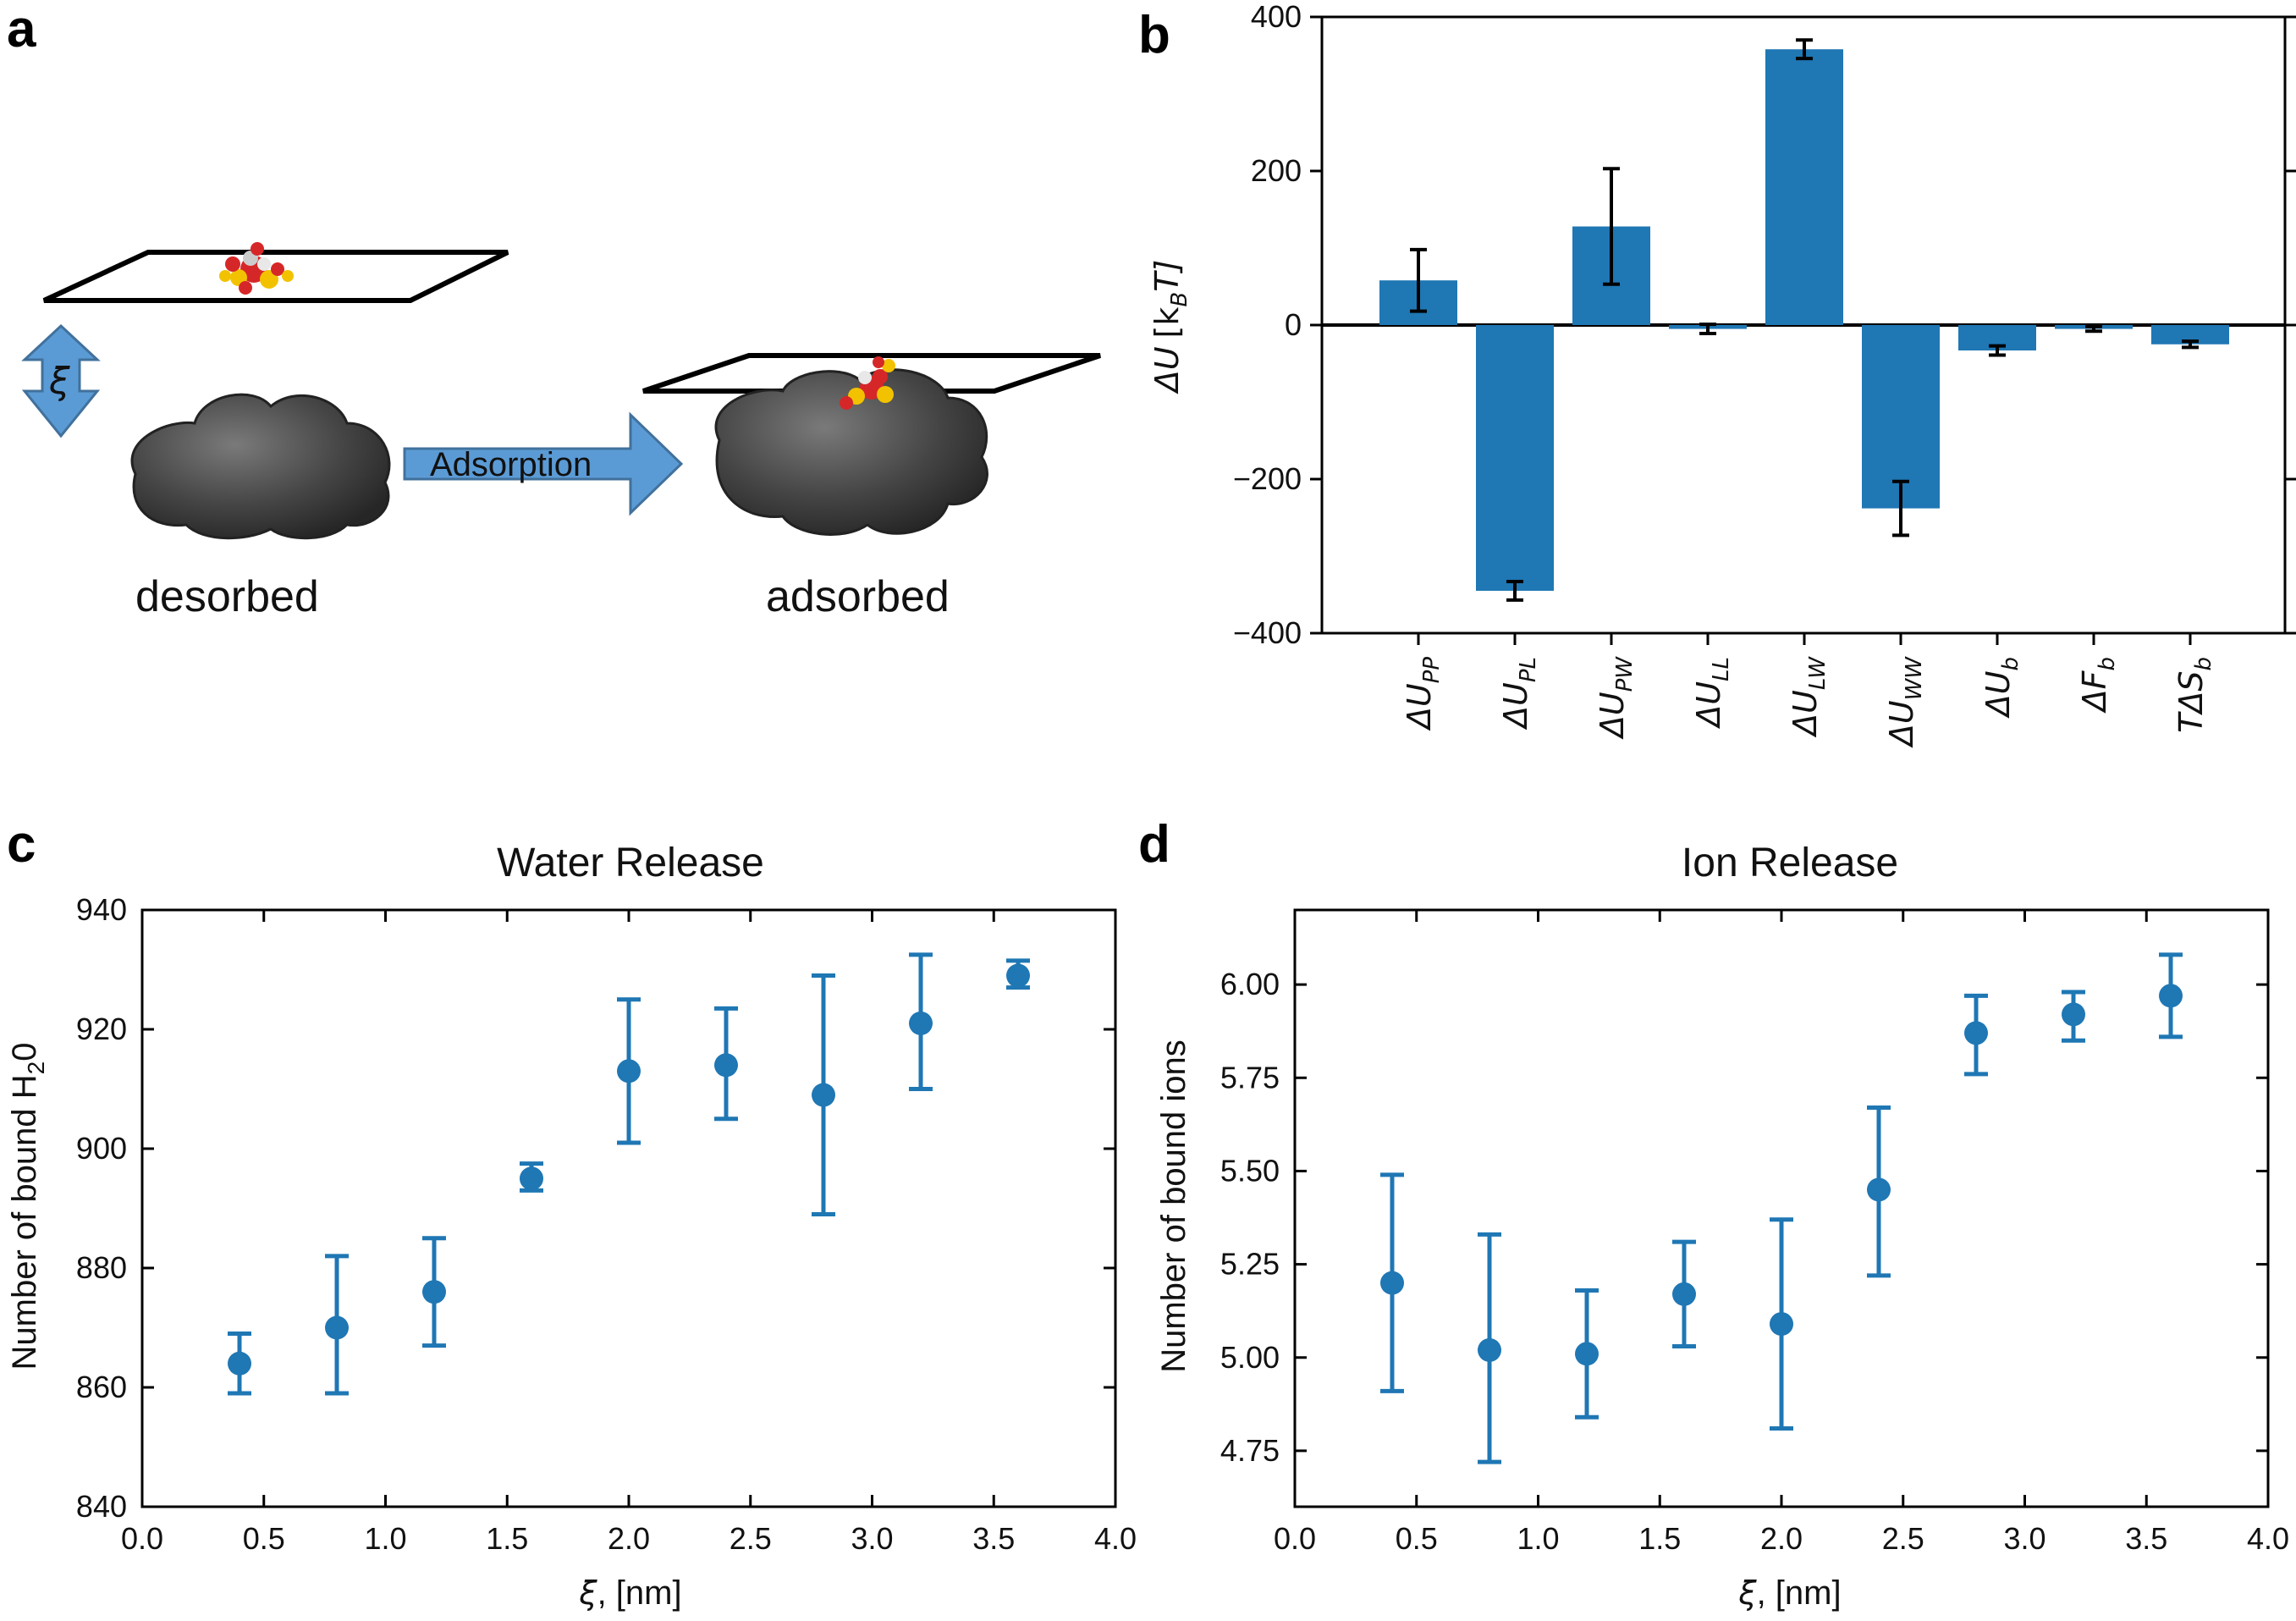  Describe the element at coordinates (629, 1539) in the screenshot. I see `chart-c-xtick-label-4: 2.0` at that location.